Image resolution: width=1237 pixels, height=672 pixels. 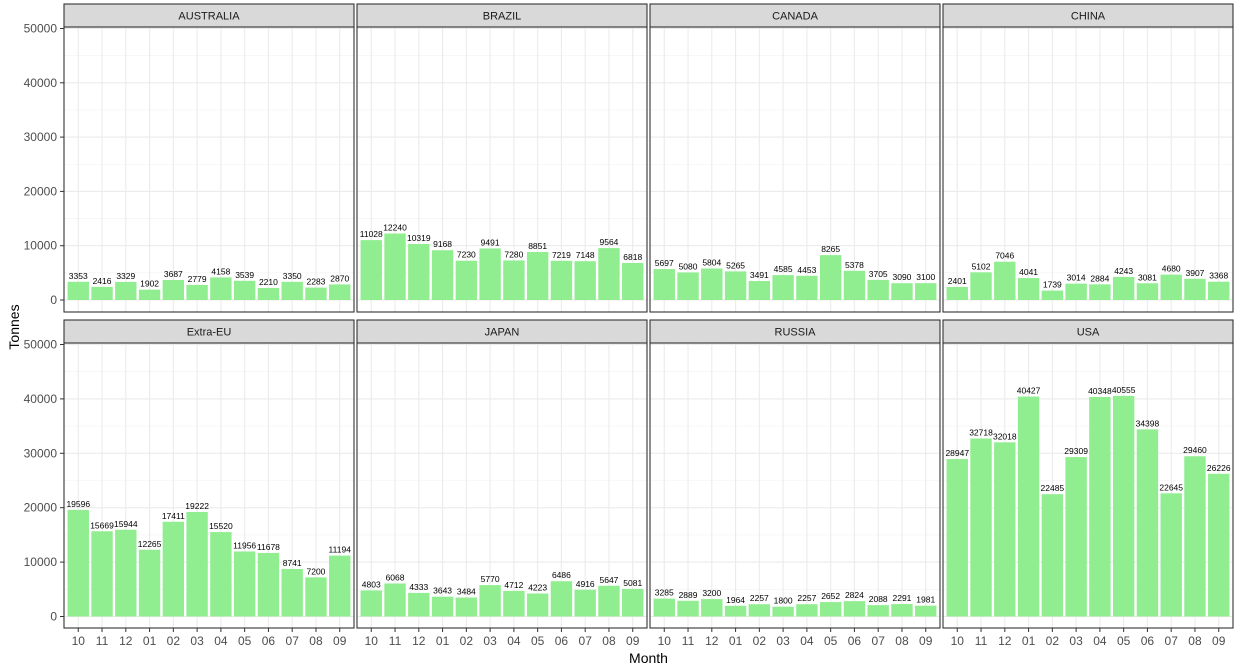 What do you see at coordinates (1100, 391) in the screenshot?
I see `data-label: 40348` at bounding box center [1100, 391].